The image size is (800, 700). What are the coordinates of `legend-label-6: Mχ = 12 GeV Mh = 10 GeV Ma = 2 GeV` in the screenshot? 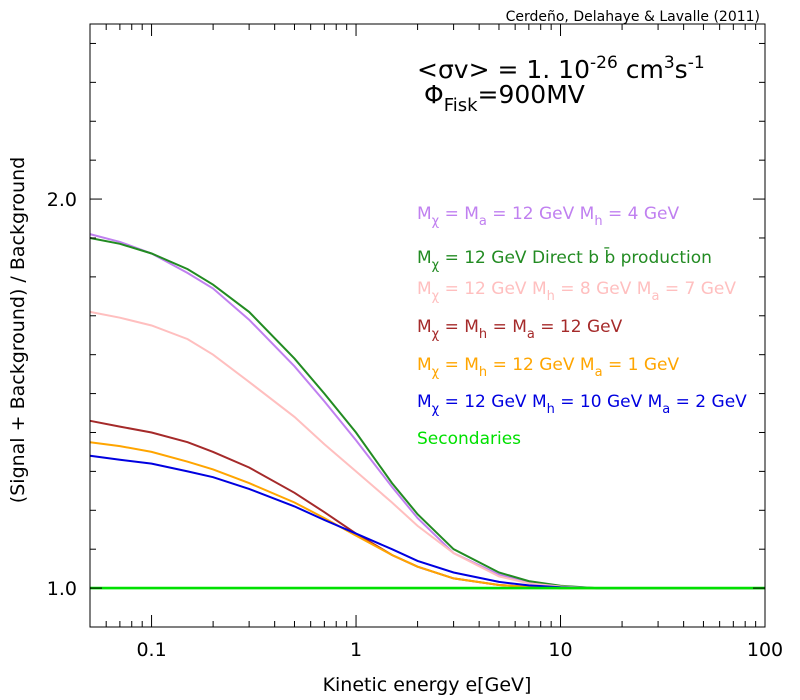 It's located at (582, 404).